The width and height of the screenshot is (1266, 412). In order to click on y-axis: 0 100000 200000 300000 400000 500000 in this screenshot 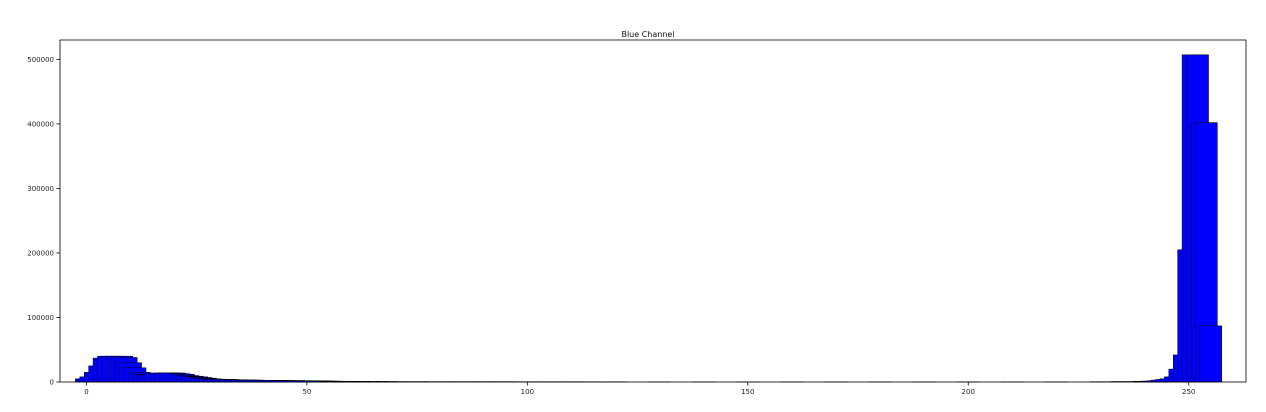, I will do `click(43, 221)`.